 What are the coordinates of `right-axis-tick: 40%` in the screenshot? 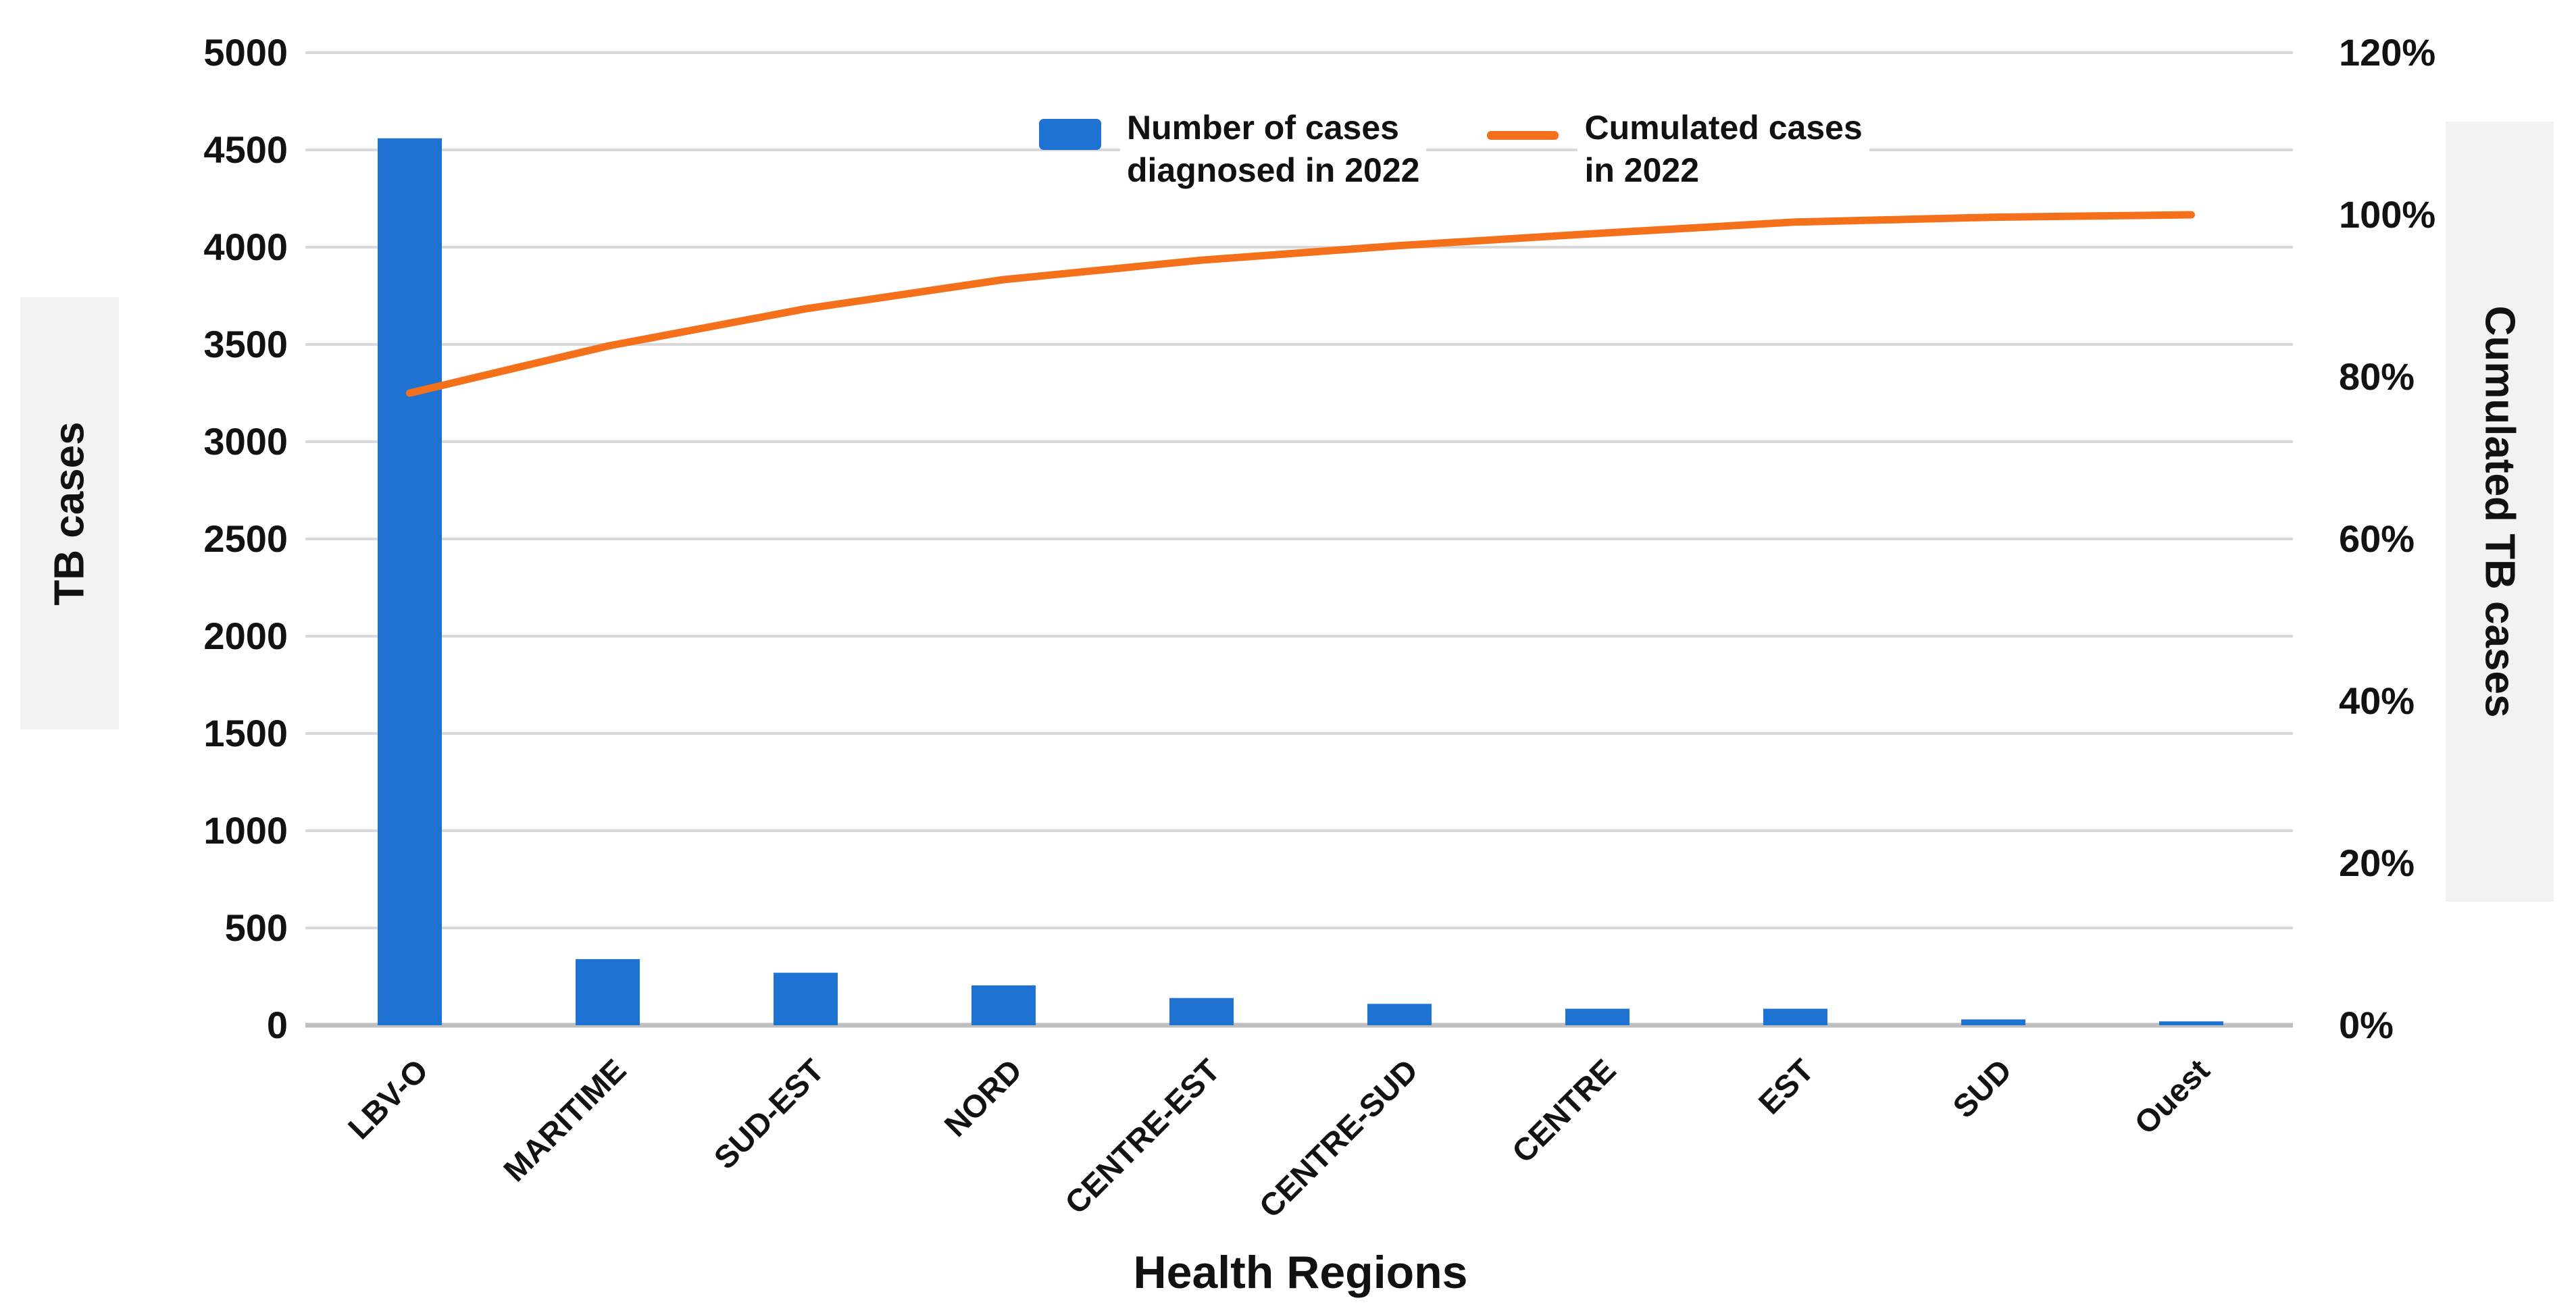 It's located at (2377, 700).